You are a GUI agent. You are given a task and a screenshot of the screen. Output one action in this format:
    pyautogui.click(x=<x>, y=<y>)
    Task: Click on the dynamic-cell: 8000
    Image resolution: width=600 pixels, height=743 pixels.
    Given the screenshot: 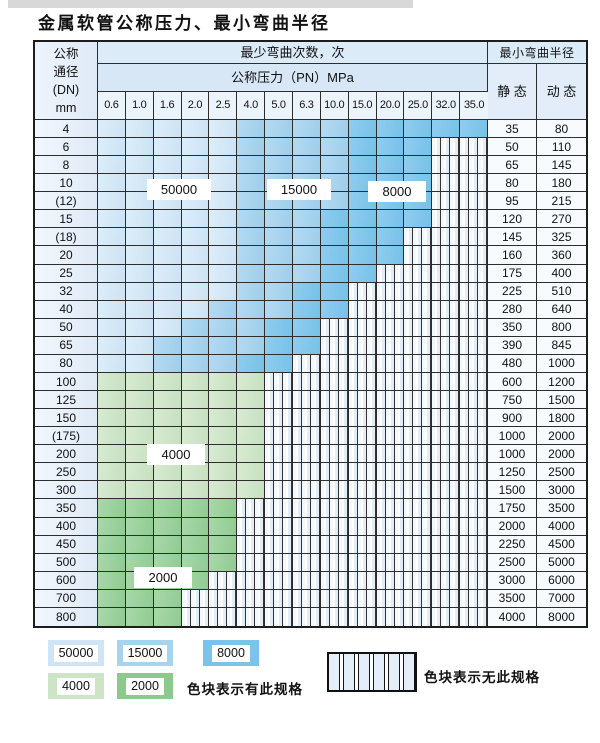 What is the action you would take?
    pyautogui.click(x=561, y=616)
    